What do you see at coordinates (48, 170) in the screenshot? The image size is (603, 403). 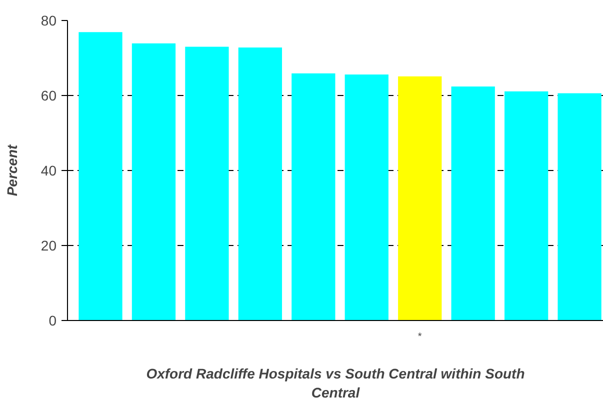 I see `y-tick-label: 40` at bounding box center [48, 170].